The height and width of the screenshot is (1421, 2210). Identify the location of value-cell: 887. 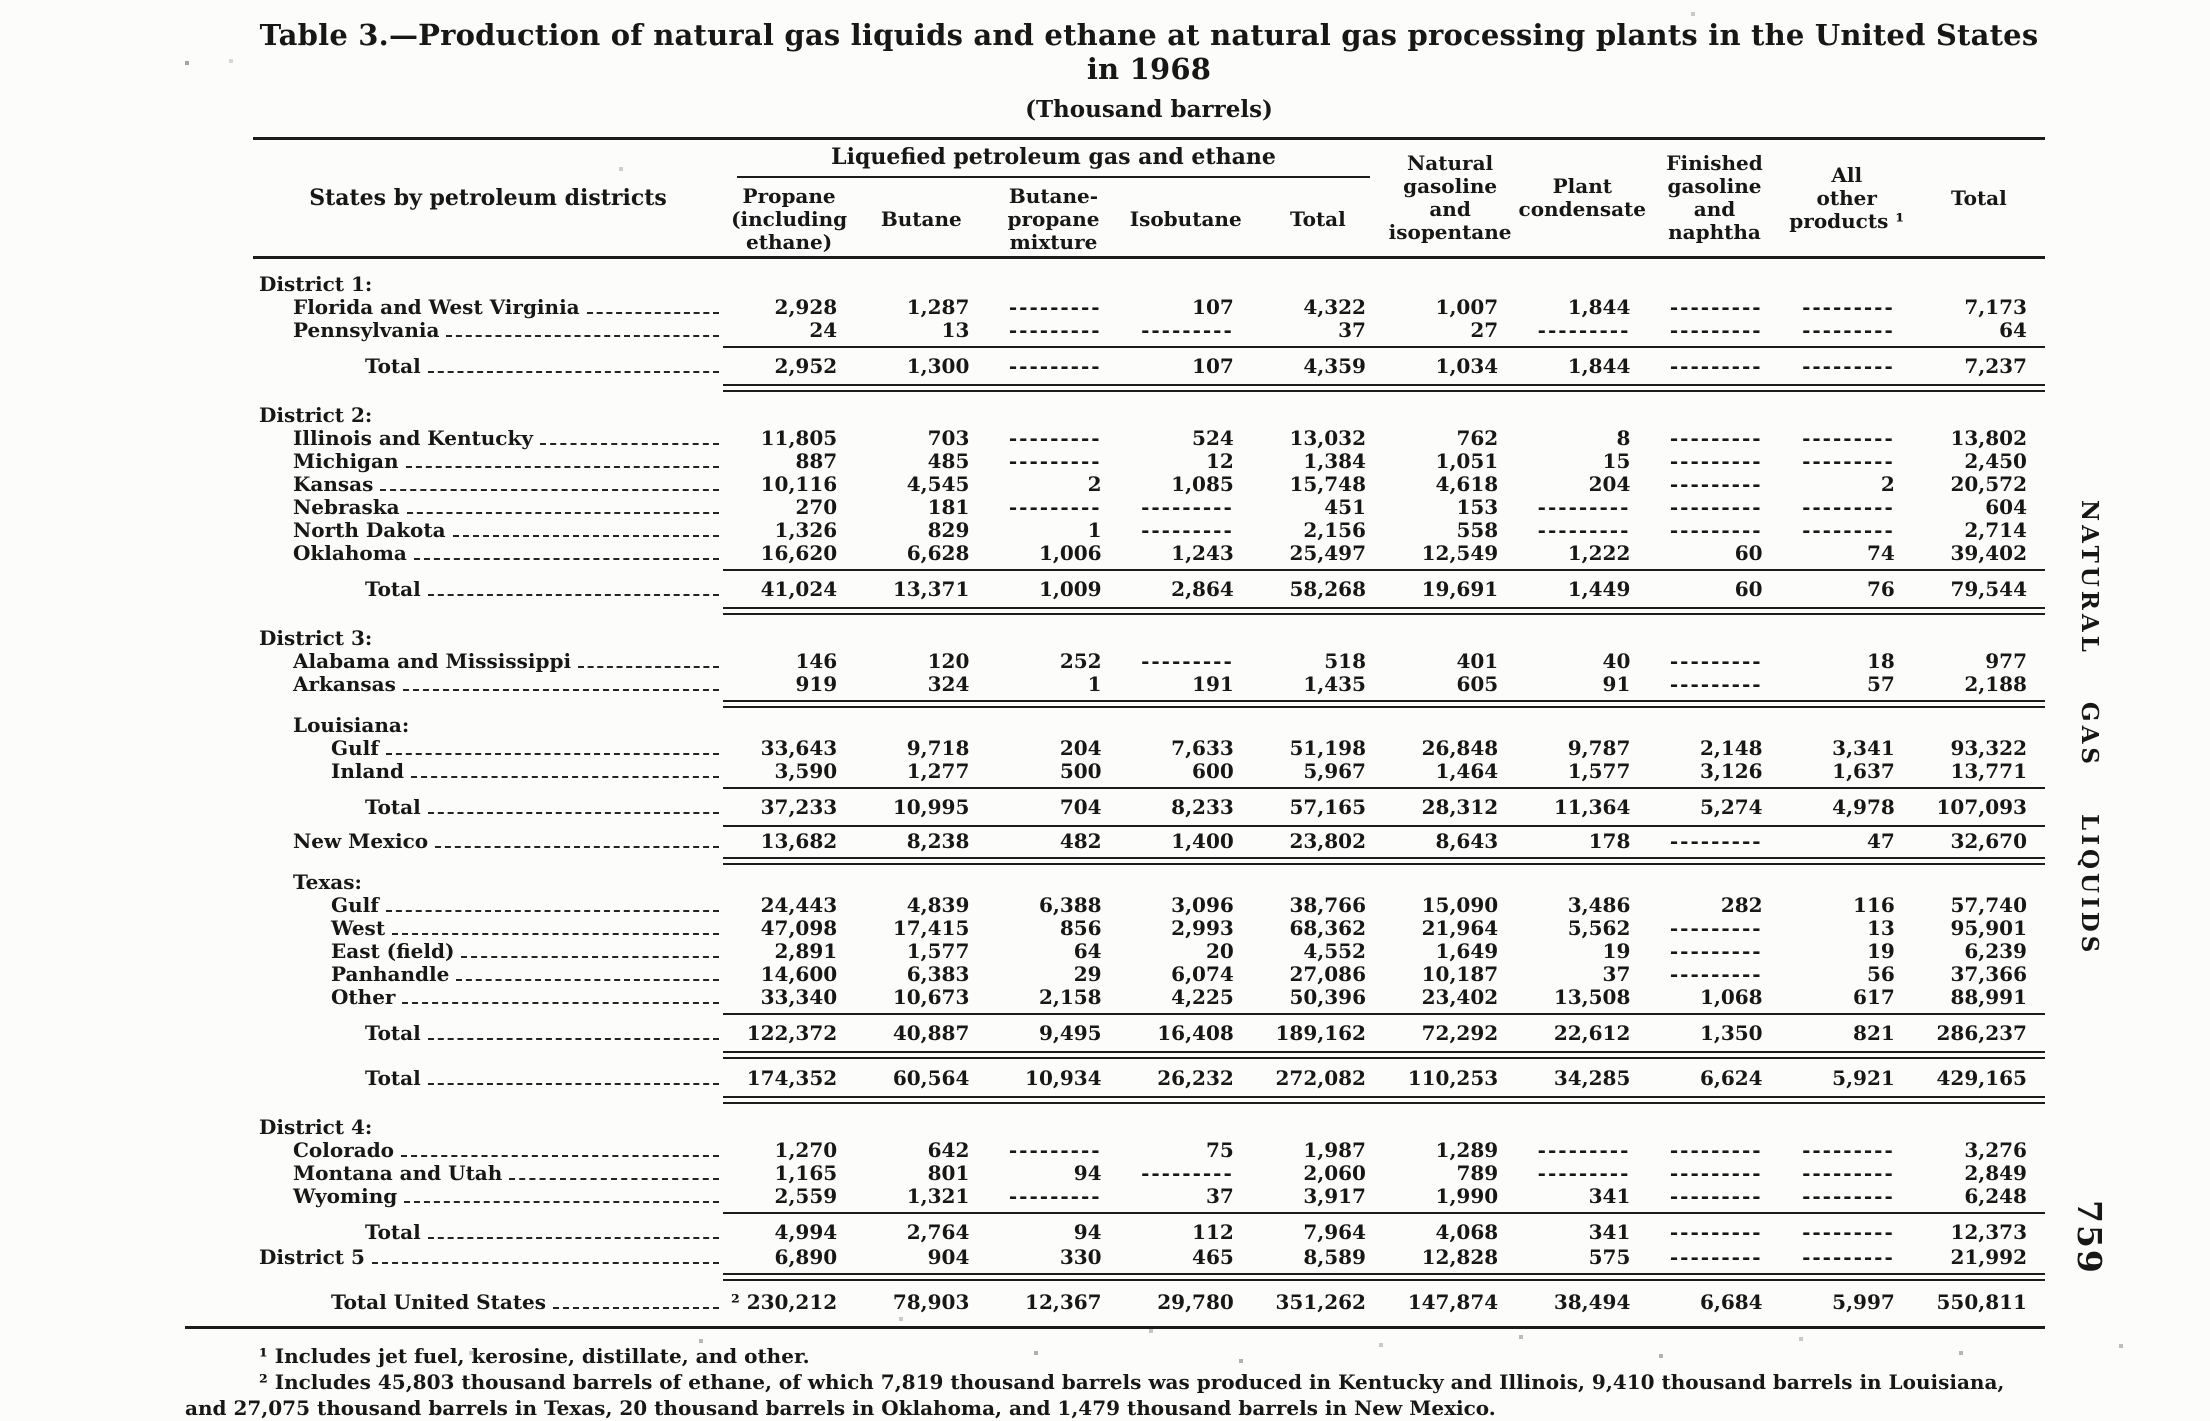
(816, 461).